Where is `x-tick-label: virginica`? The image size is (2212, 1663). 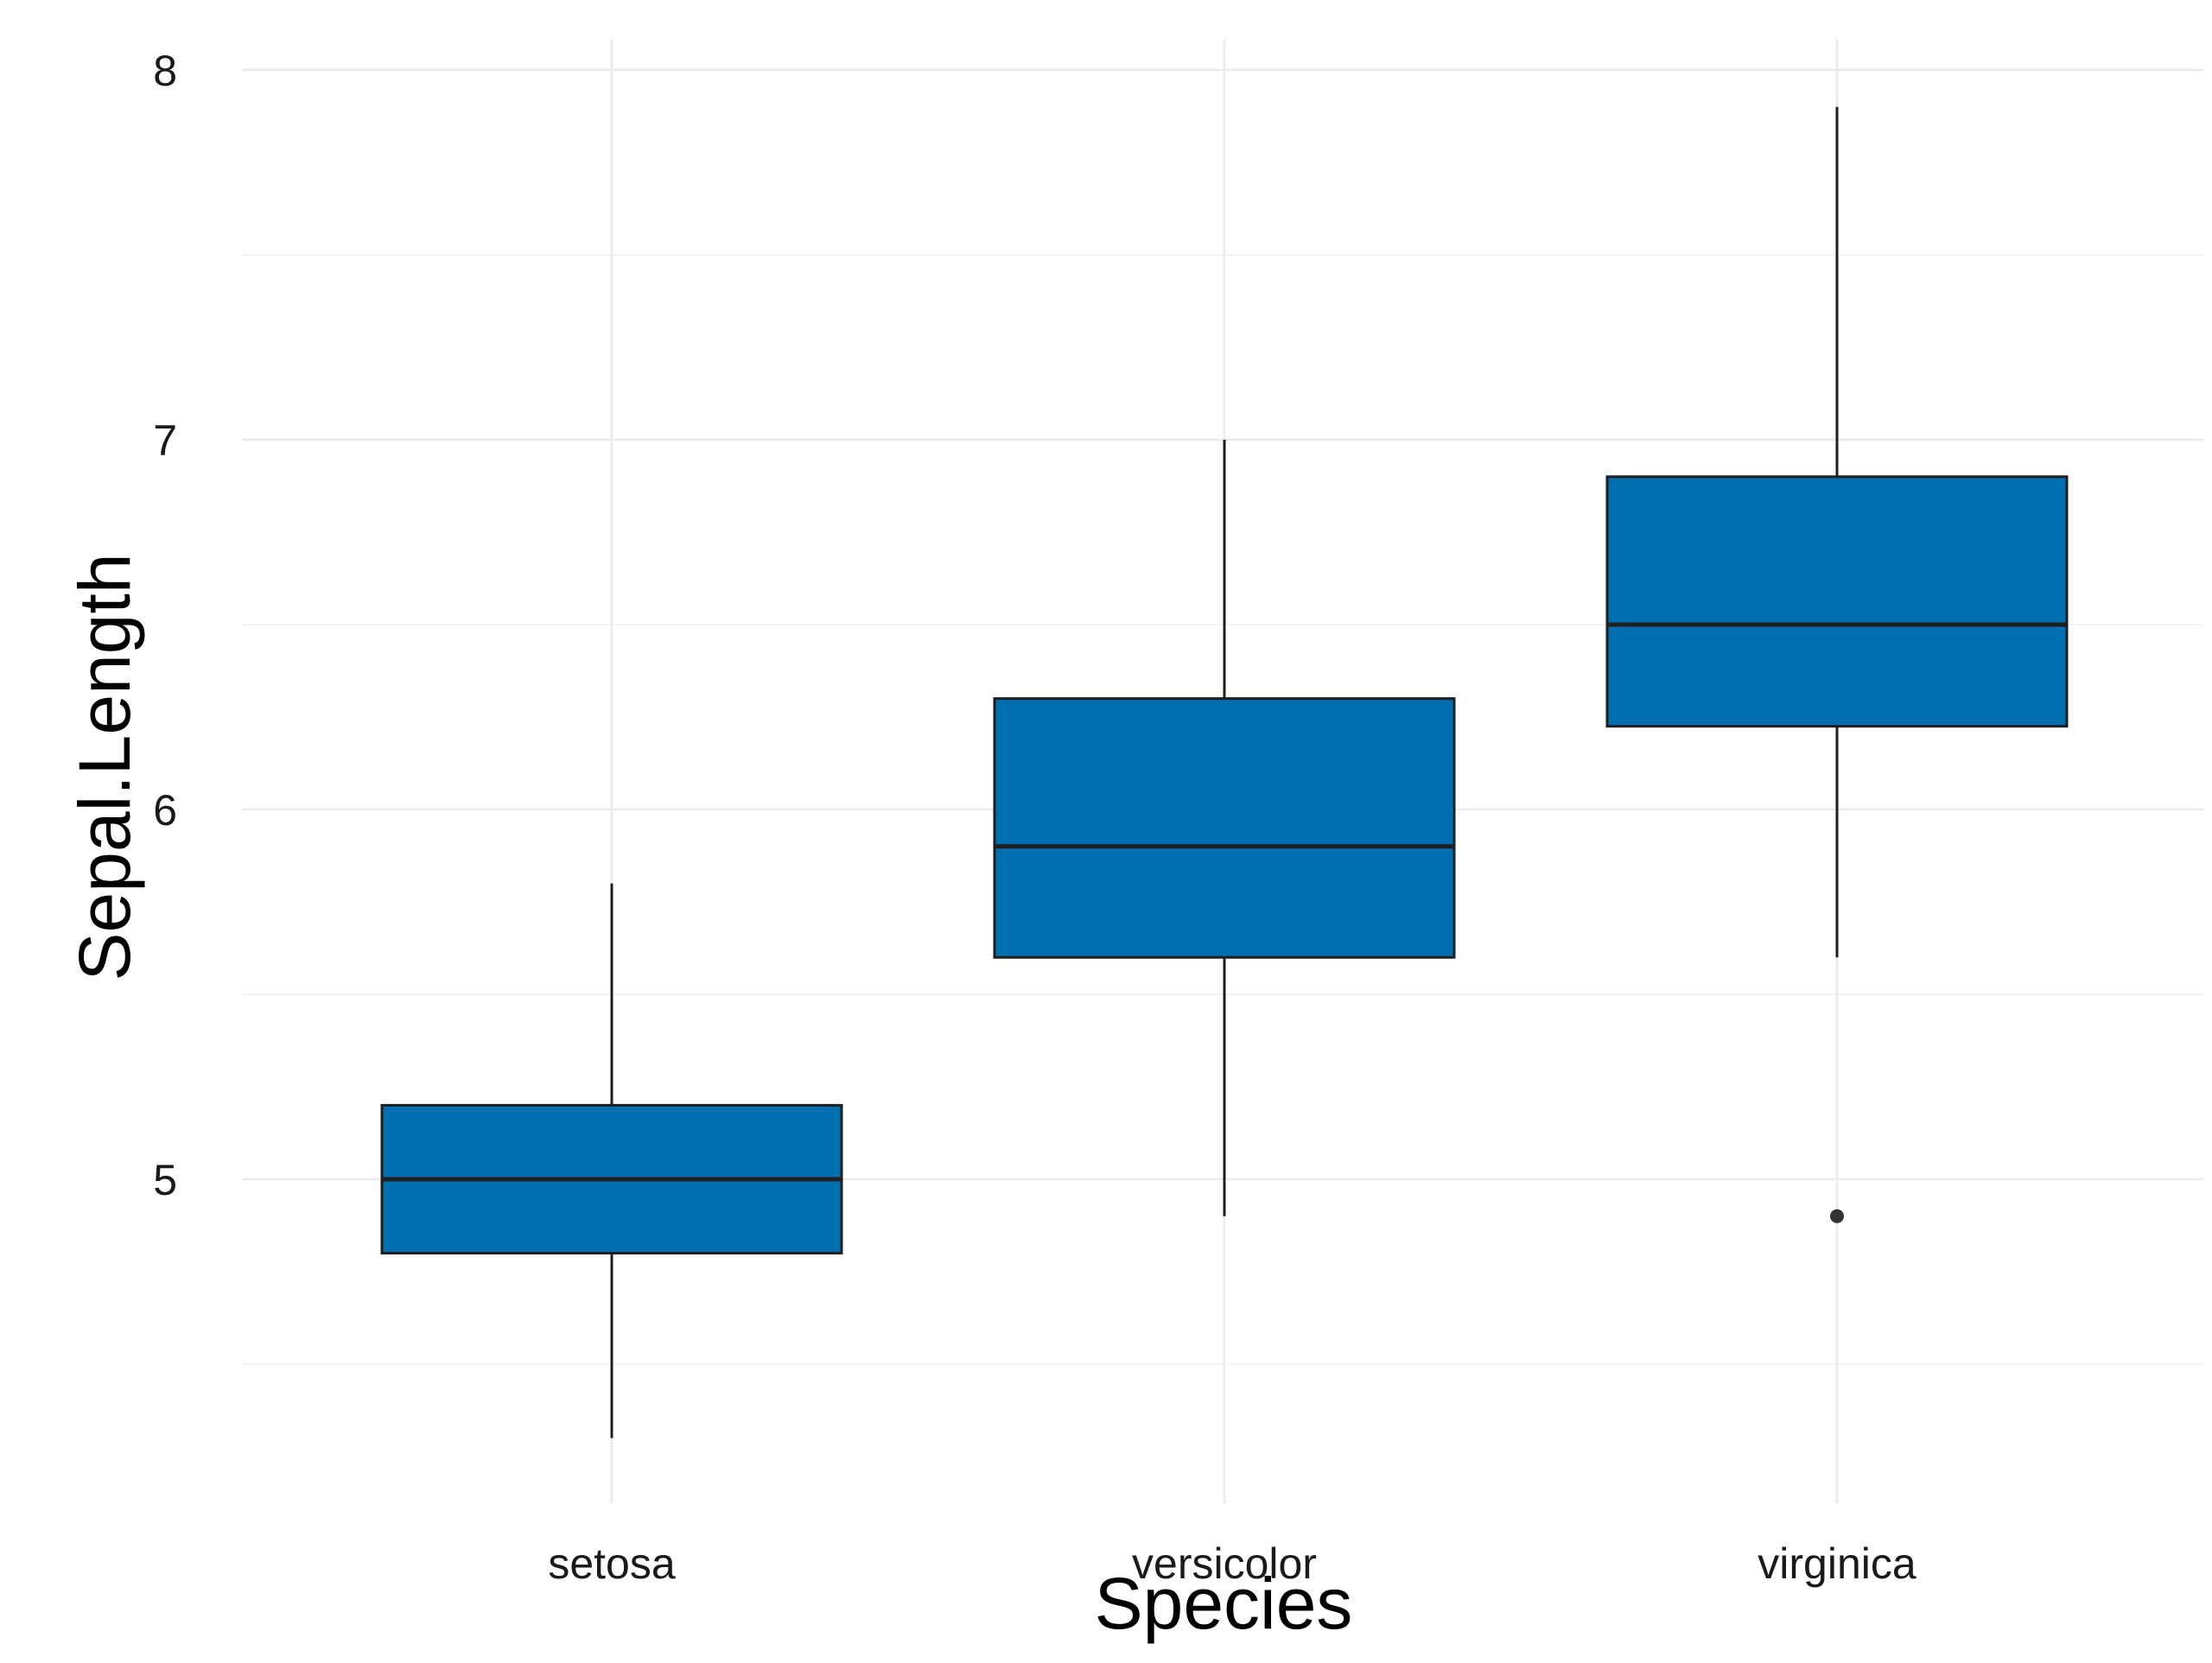
x-tick-label: virginica is located at coordinates (1837, 1564).